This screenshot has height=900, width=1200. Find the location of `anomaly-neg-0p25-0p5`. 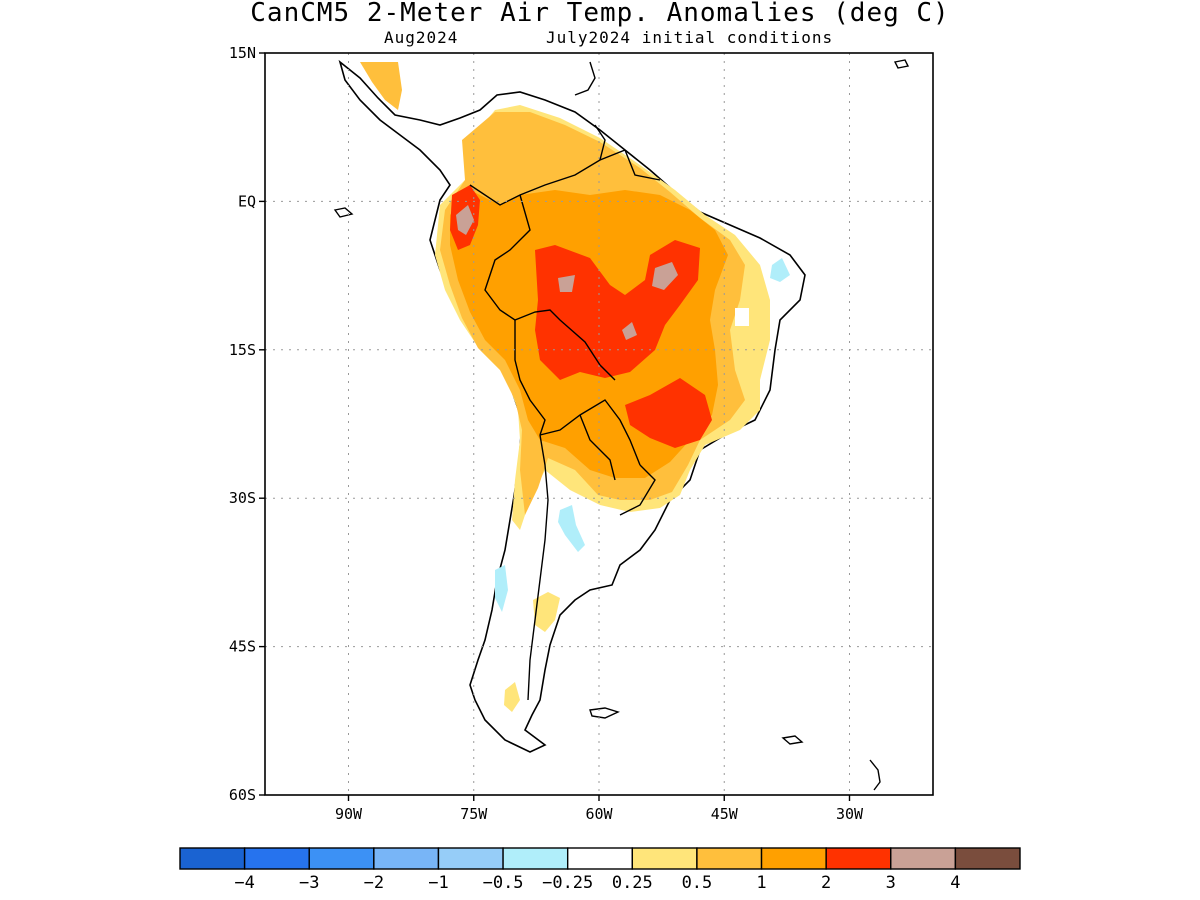

anomaly-neg-0p25-0p5 is located at coordinates (571, 528).